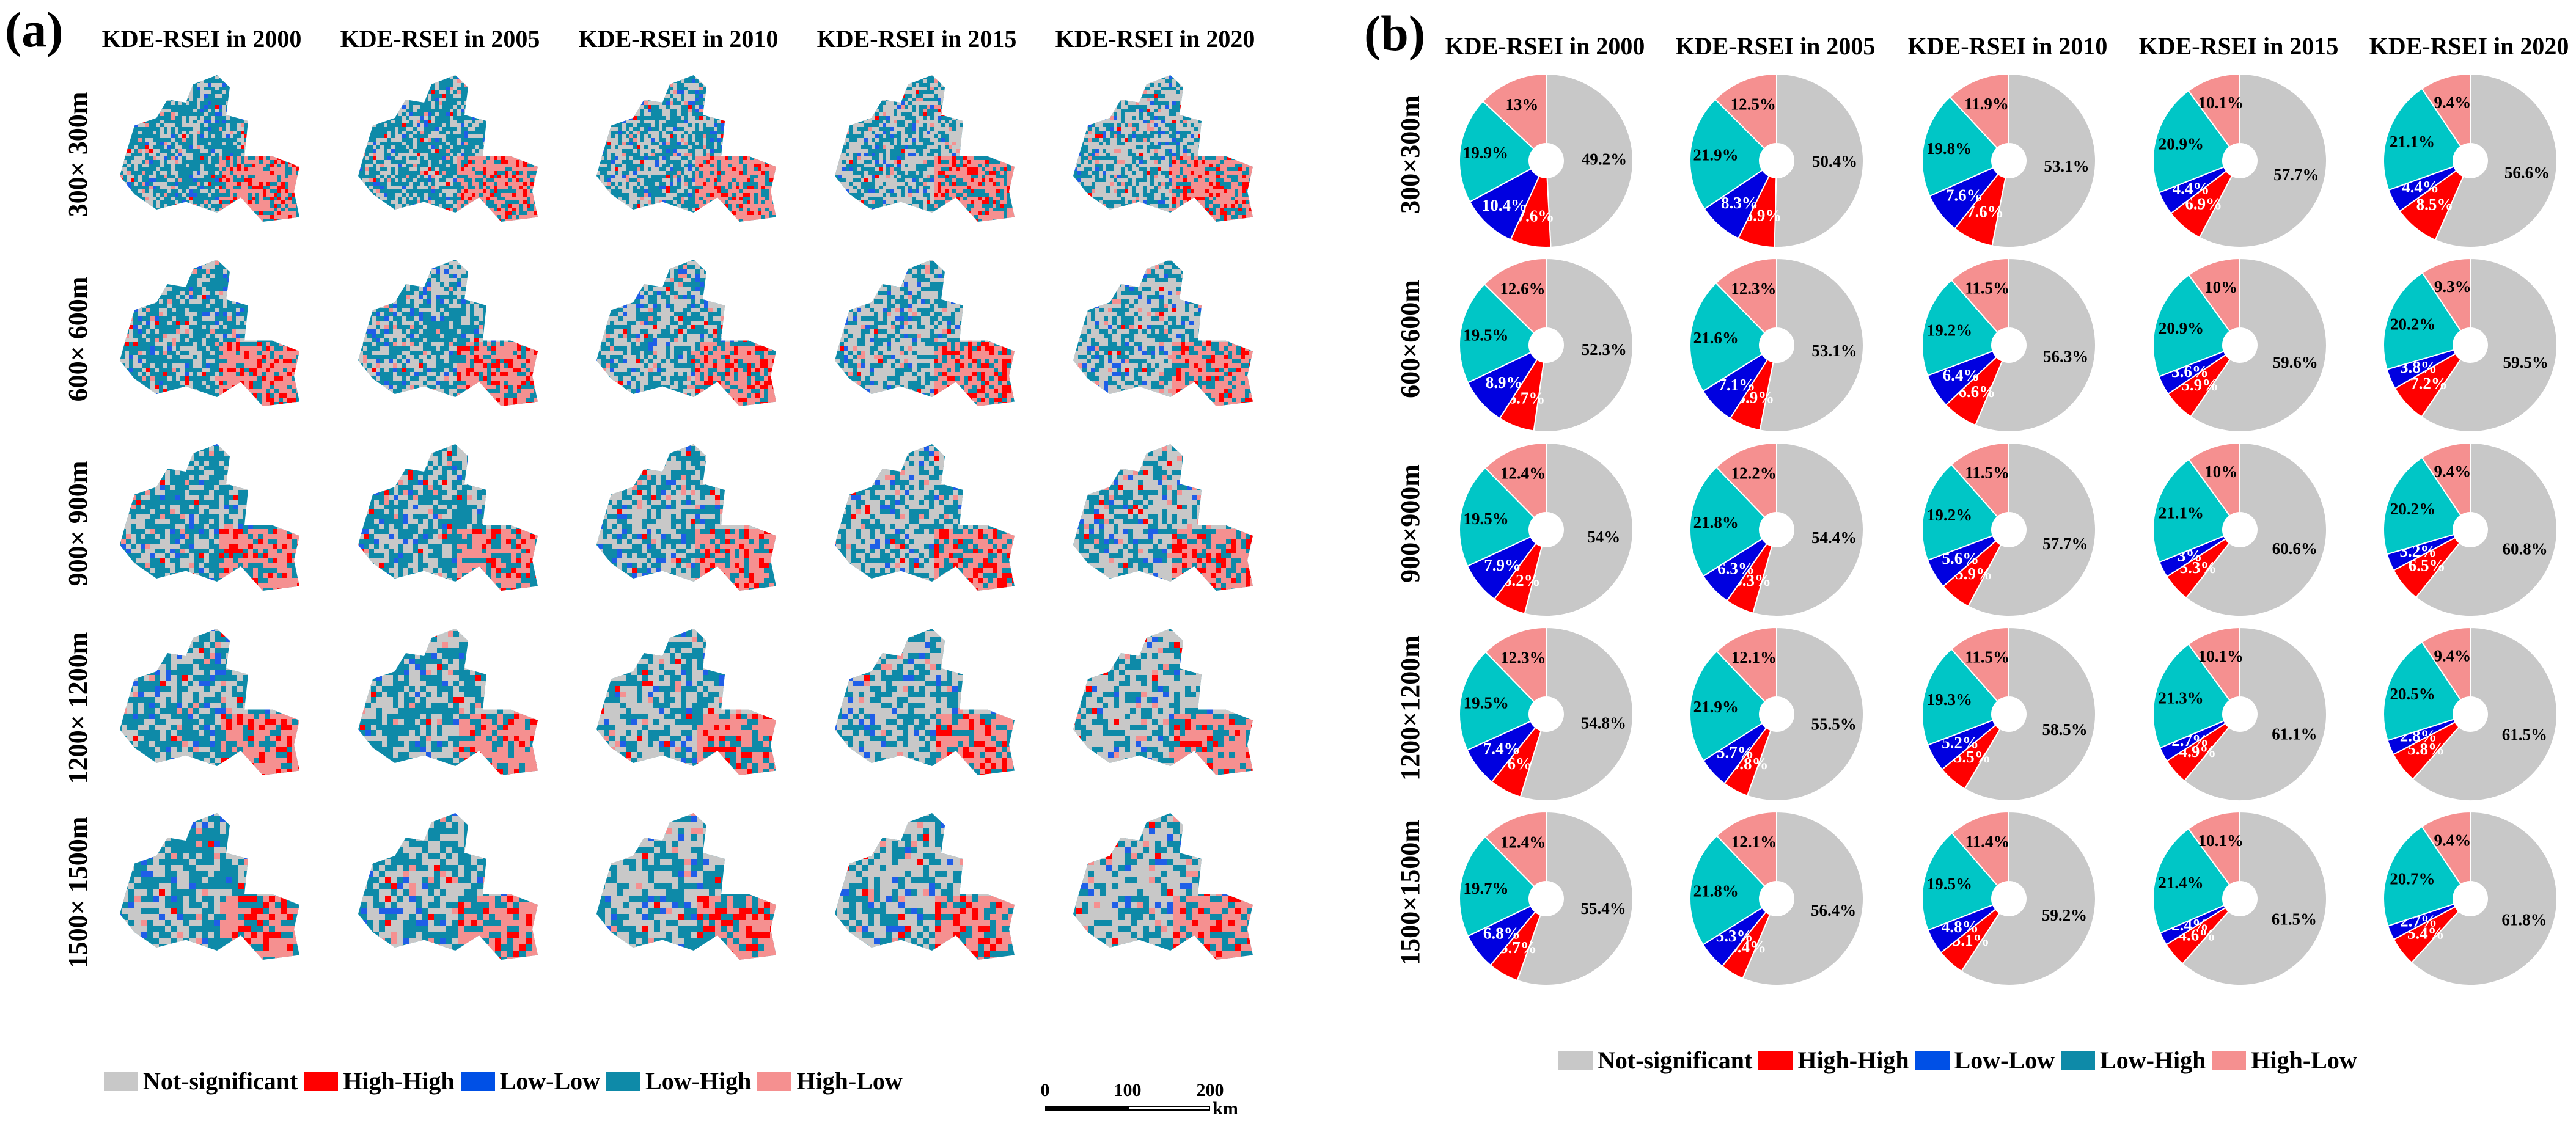  I want to click on slice-label-high-low: 12.6%, so click(1522, 289).